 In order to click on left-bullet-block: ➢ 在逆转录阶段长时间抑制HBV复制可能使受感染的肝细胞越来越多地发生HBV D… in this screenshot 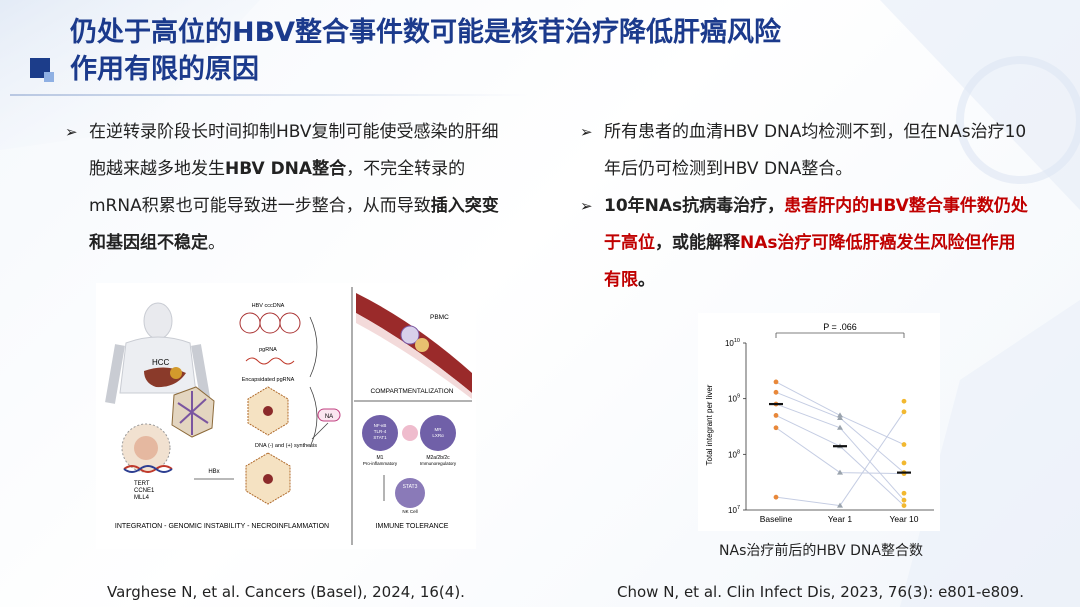, I will do `click(290, 188)`.